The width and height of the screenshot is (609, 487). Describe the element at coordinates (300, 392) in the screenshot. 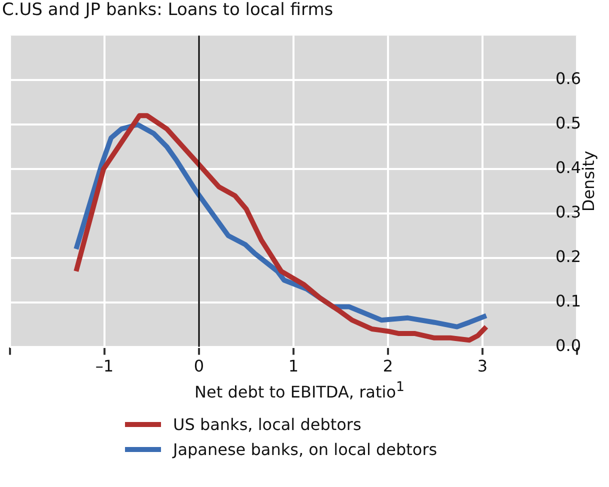

I see `x-axis-title: Net debt to EBITDA, ratio$^{1}$` at that location.